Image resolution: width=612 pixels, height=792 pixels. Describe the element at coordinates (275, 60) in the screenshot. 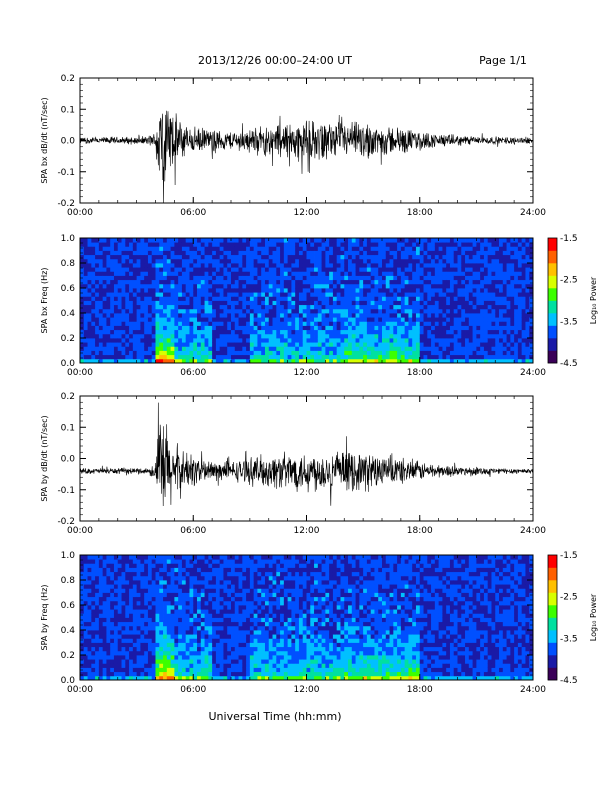

I see `page-title: 2013/12/26 00:00–24:00 UT` at that location.